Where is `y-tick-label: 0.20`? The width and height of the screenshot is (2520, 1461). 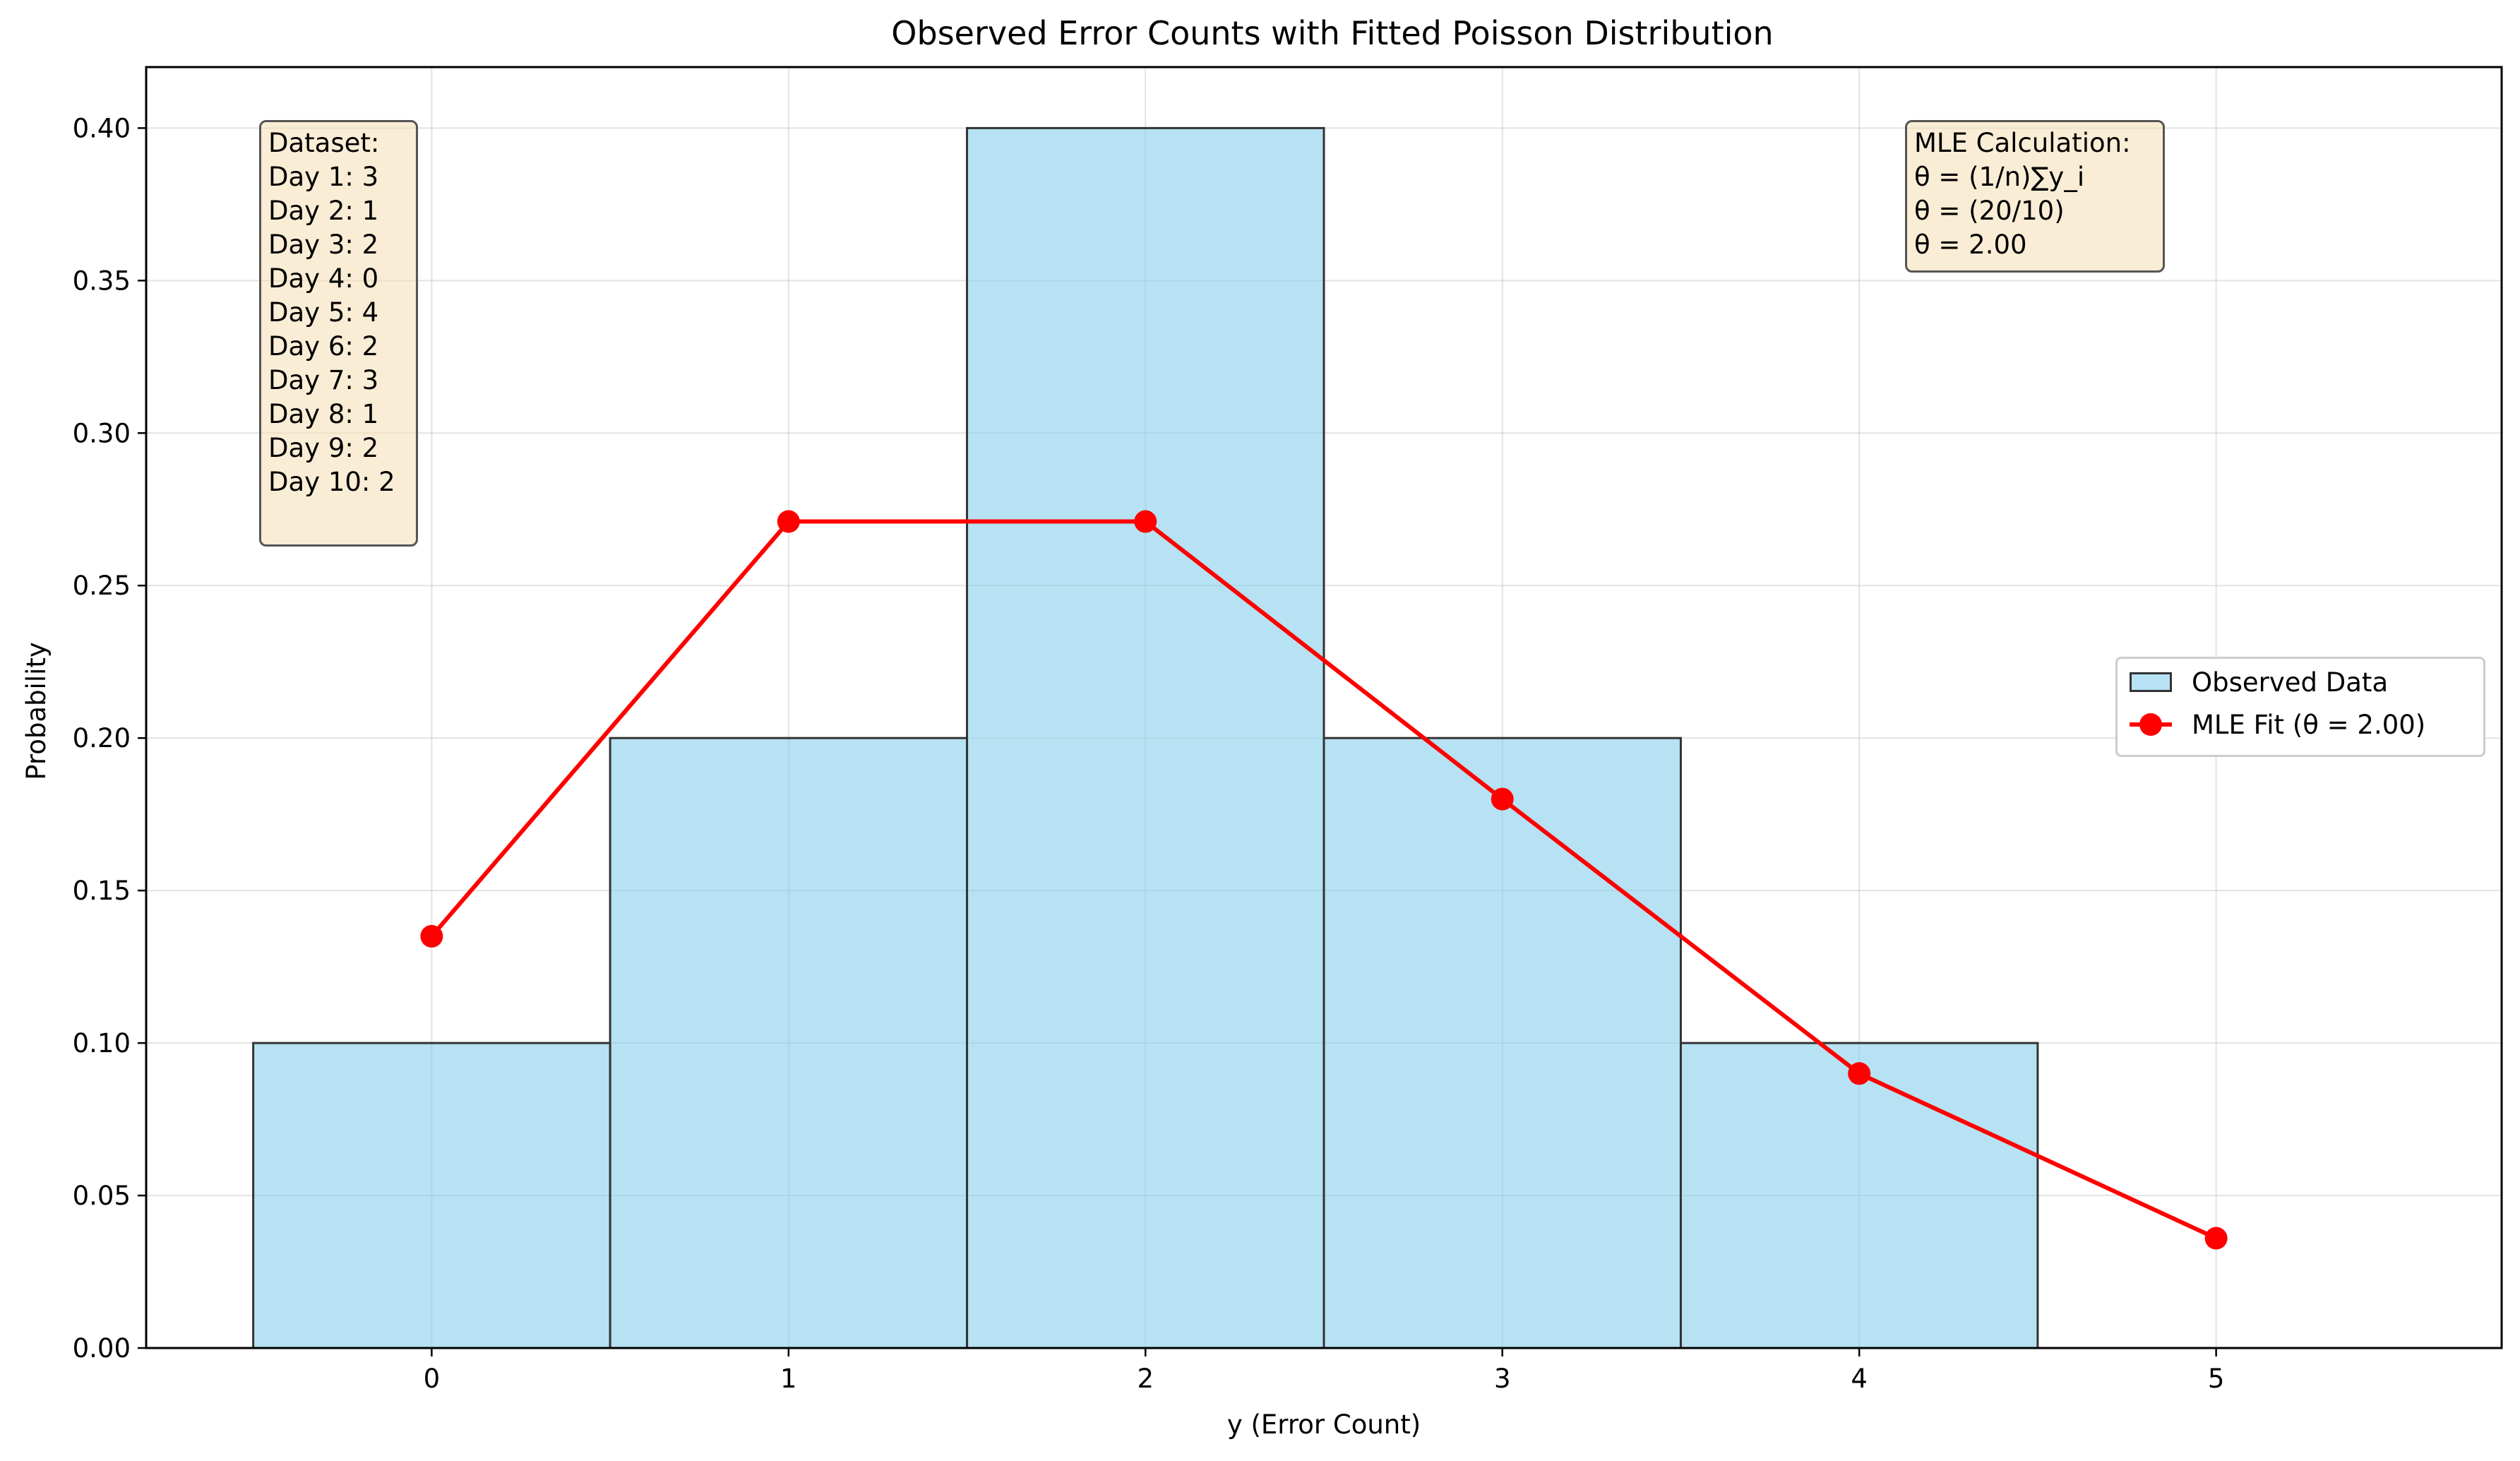 y-tick-label: 0.20 is located at coordinates (102, 738).